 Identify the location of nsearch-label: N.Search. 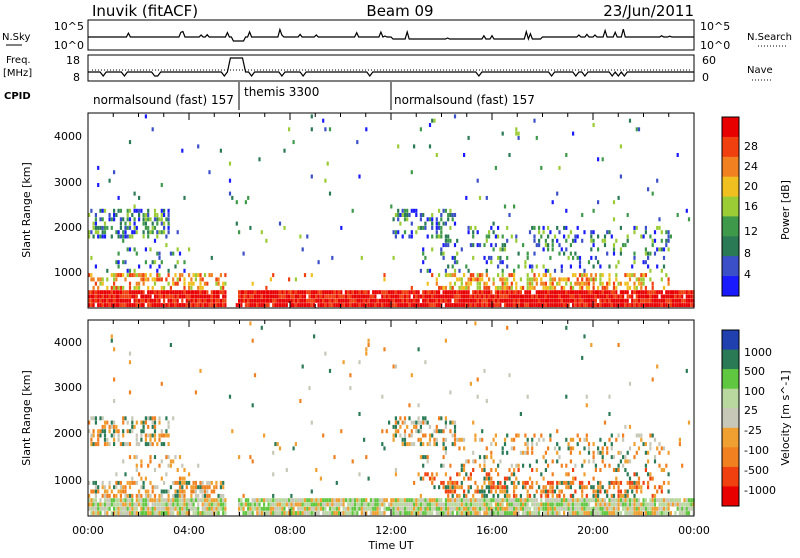
(769, 37).